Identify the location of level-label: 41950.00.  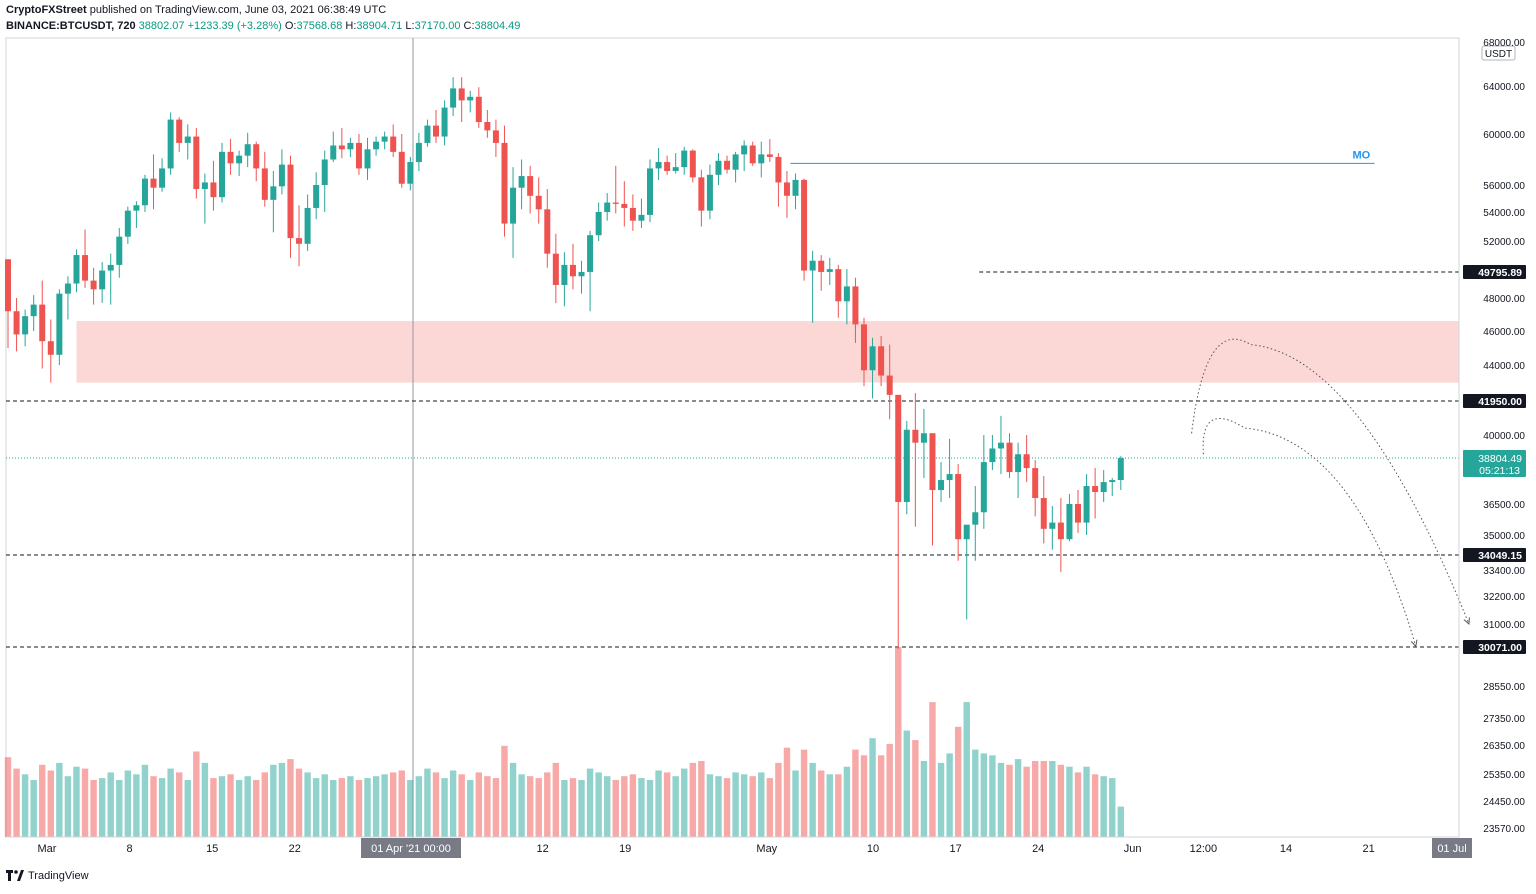
(1500, 402).